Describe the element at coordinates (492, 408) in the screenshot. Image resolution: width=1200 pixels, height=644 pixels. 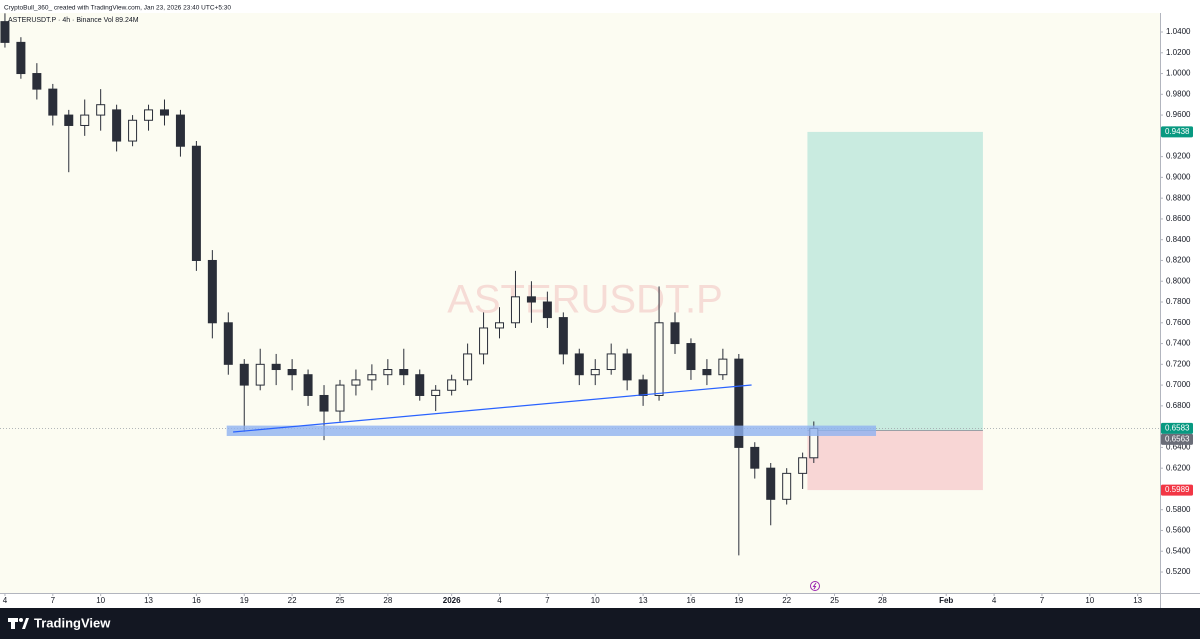
I see `trendline` at that location.